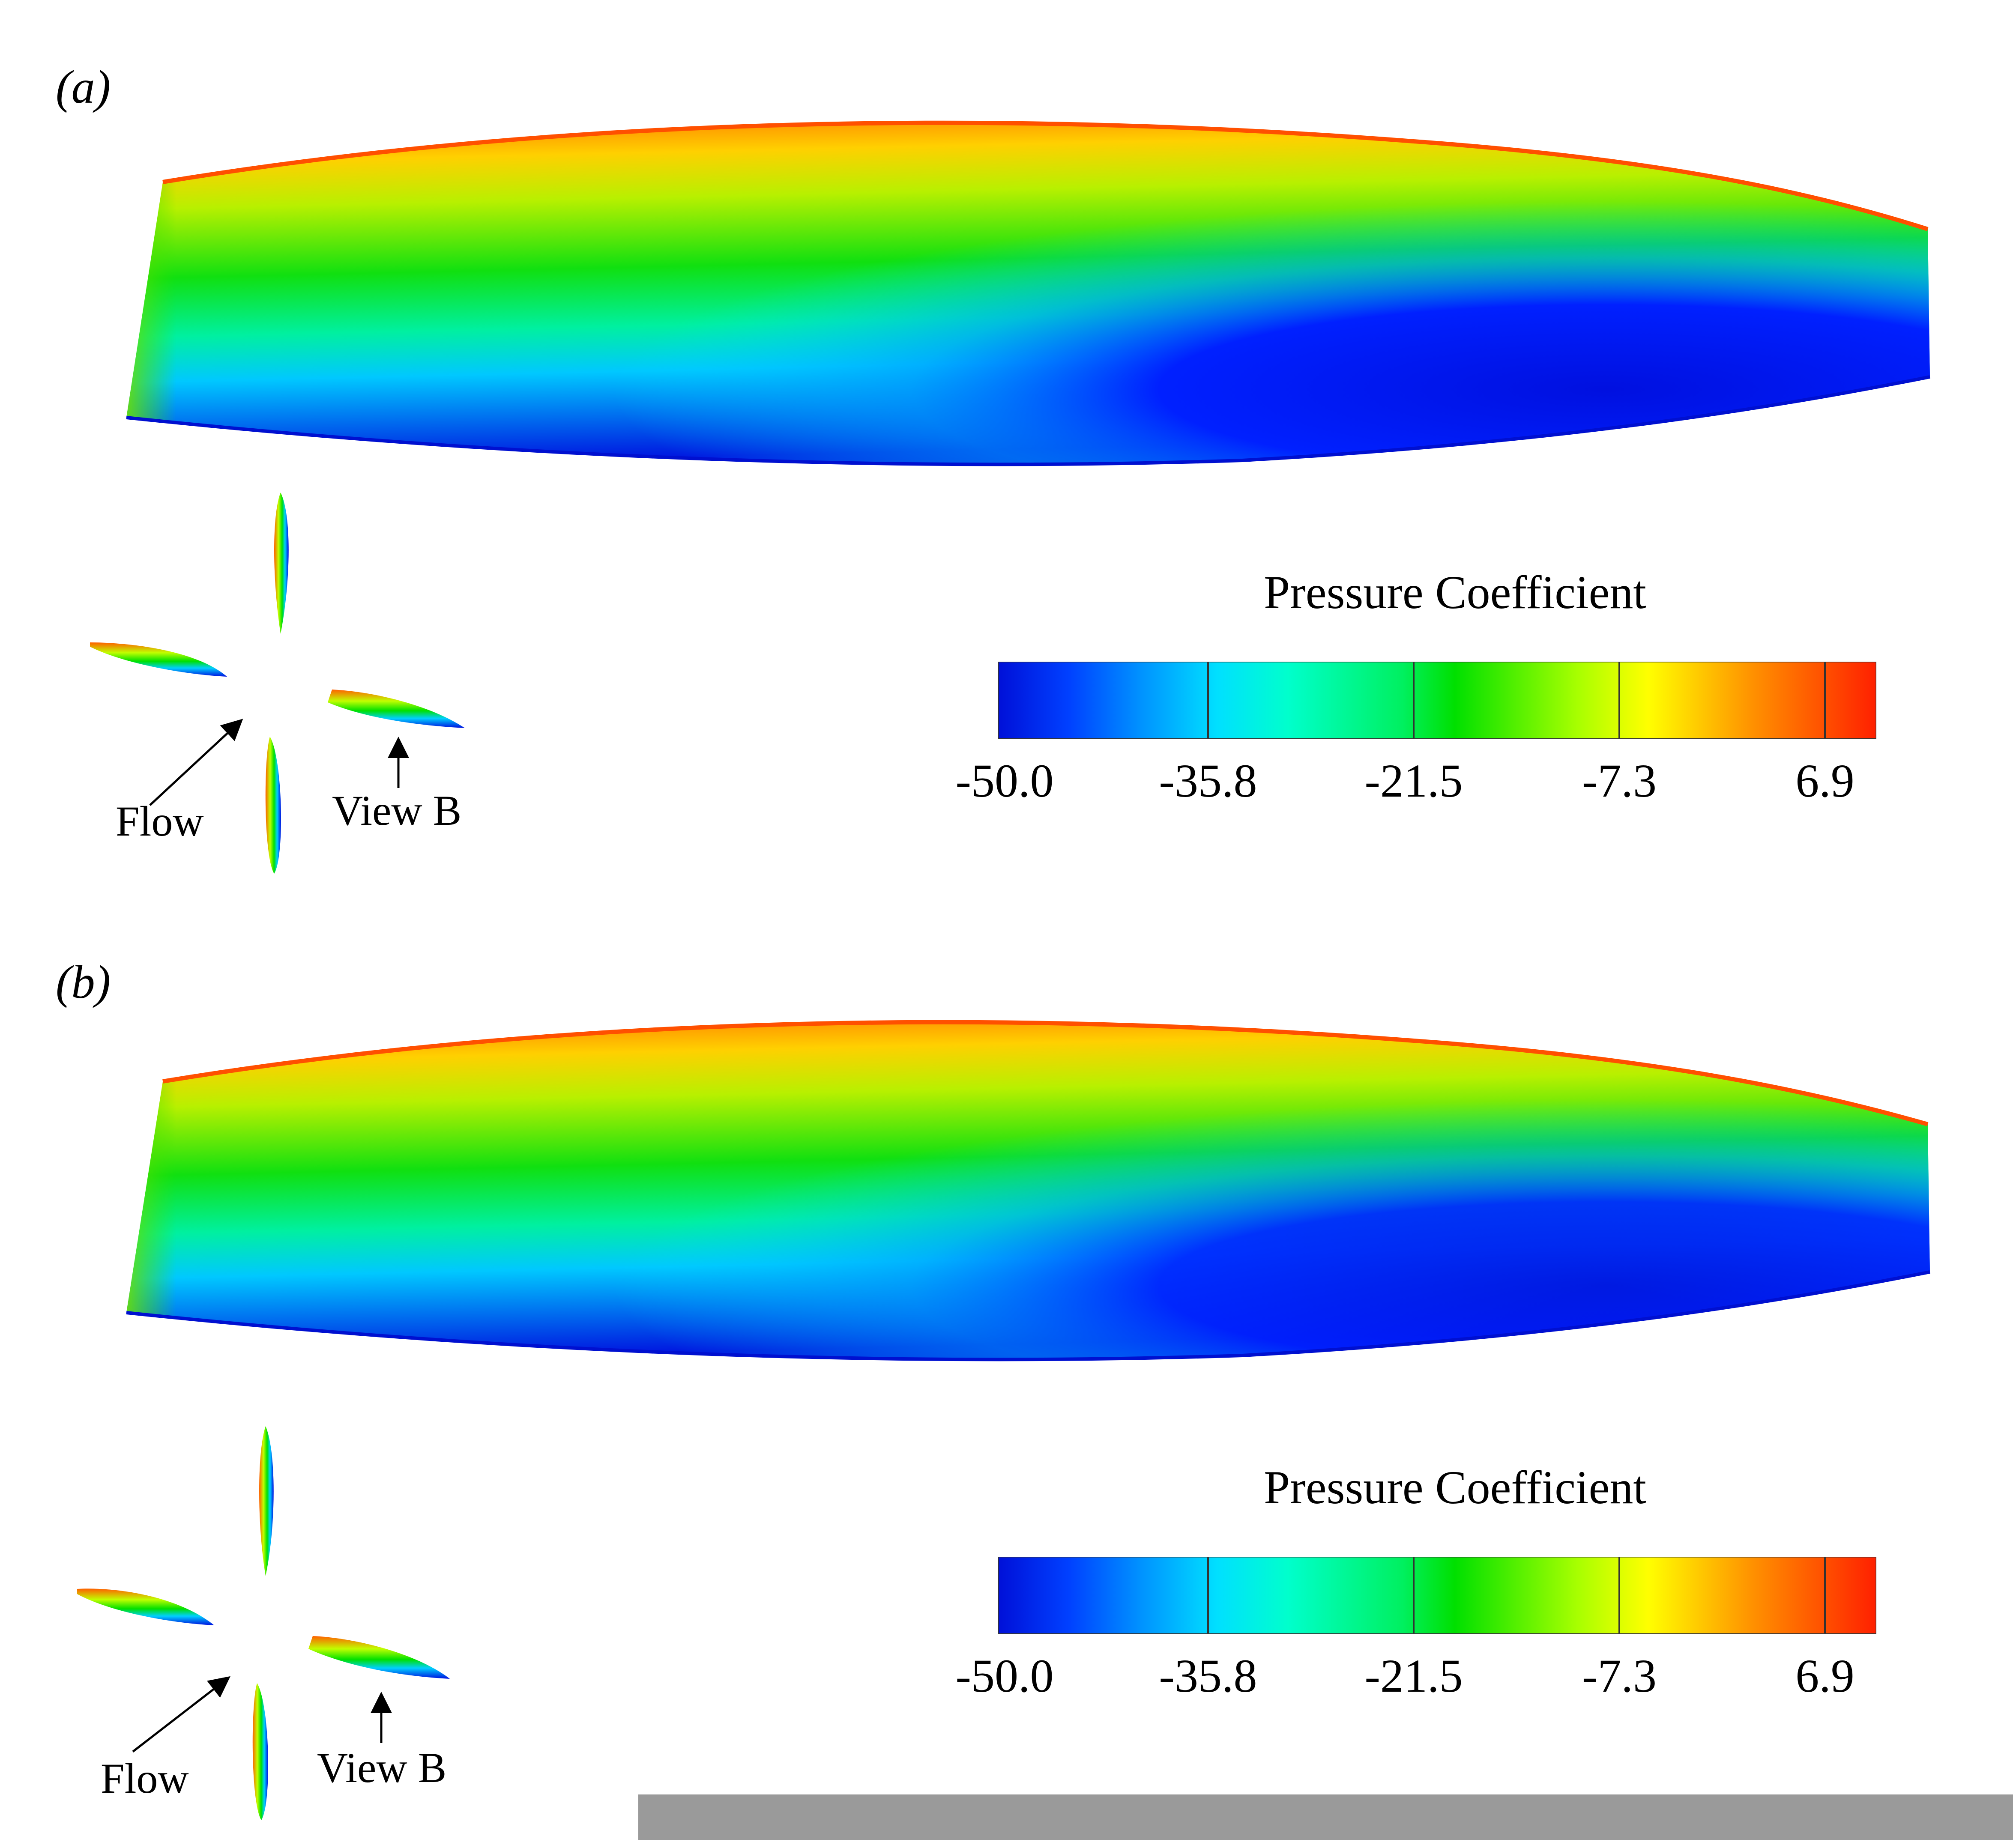 This screenshot has height=1848, width=2013. What do you see at coordinates (83, 982) in the screenshot?
I see `panel-label: (b)` at bounding box center [83, 982].